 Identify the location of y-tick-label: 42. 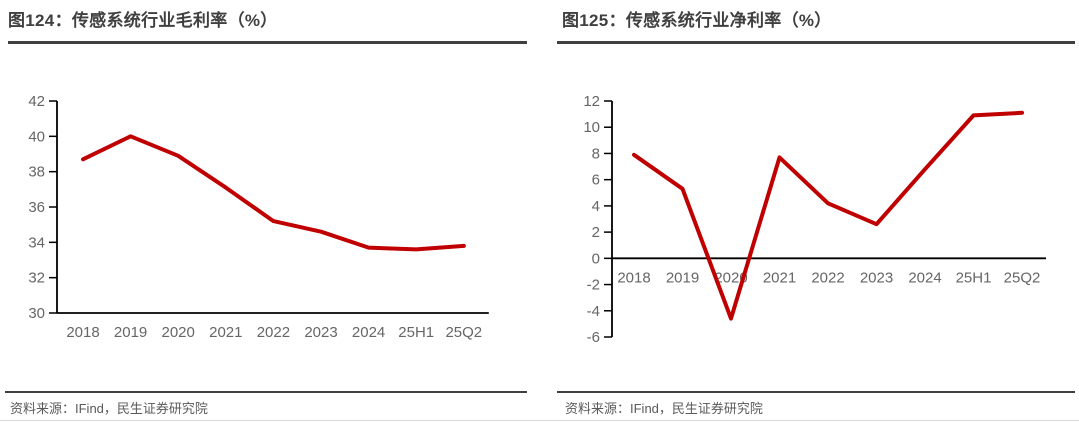
(36, 101).